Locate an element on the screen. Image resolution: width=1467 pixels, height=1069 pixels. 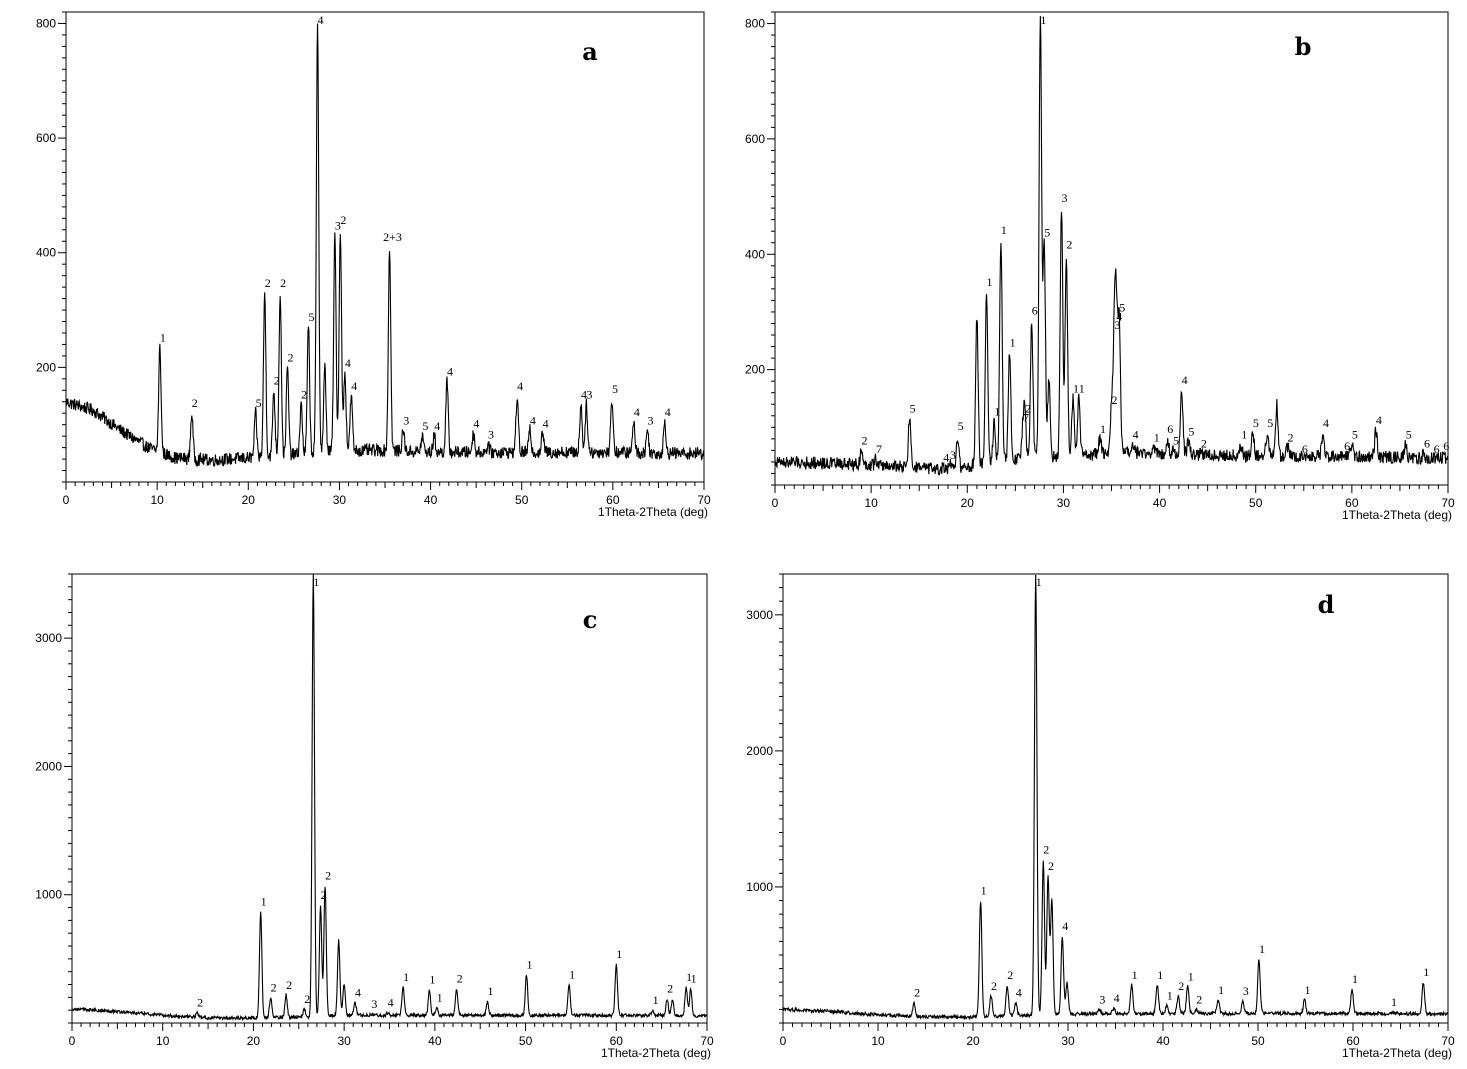
y-tick-label: 3000 is located at coordinates (759, 615).